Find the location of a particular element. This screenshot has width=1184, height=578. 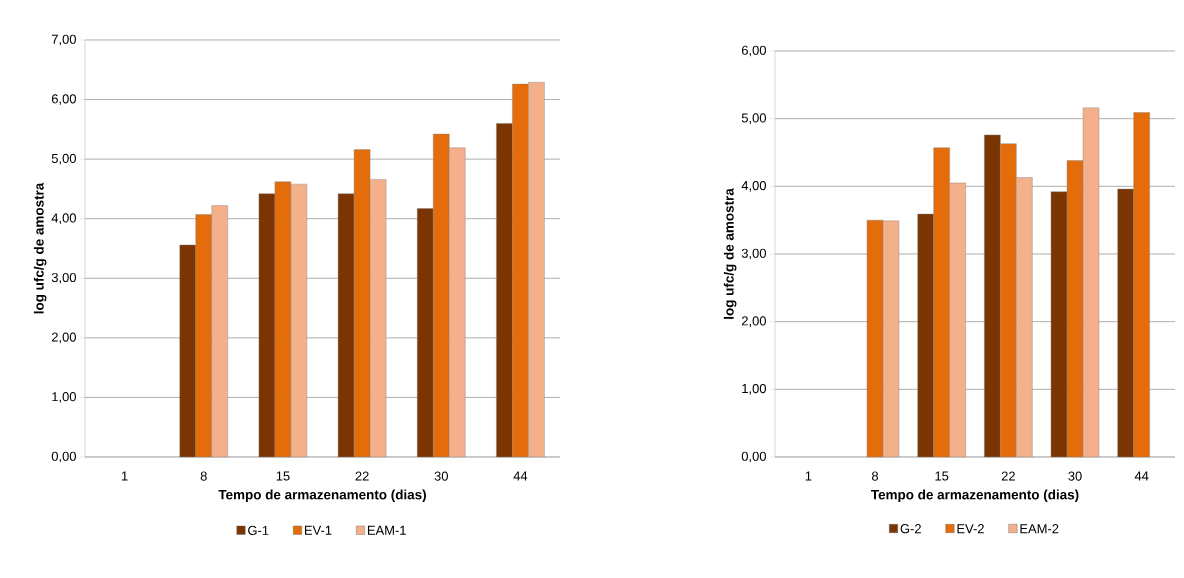

legend-label: EV-2 is located at coordinates (970, 529).